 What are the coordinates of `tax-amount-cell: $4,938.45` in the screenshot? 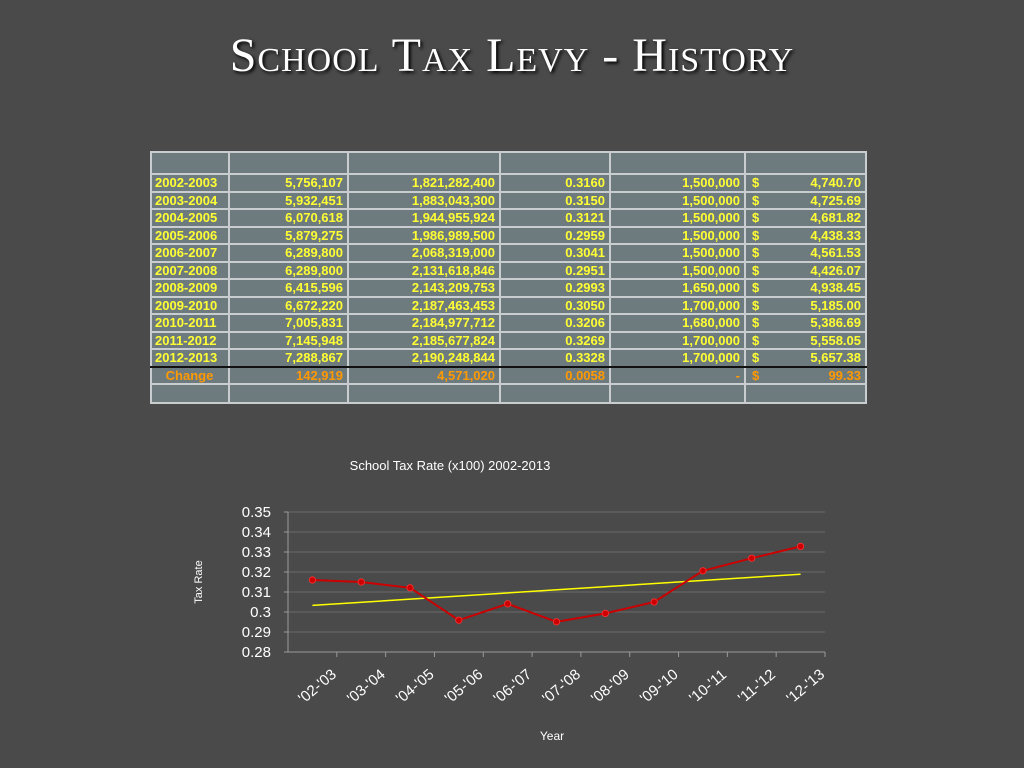 It's located at (805, 288).